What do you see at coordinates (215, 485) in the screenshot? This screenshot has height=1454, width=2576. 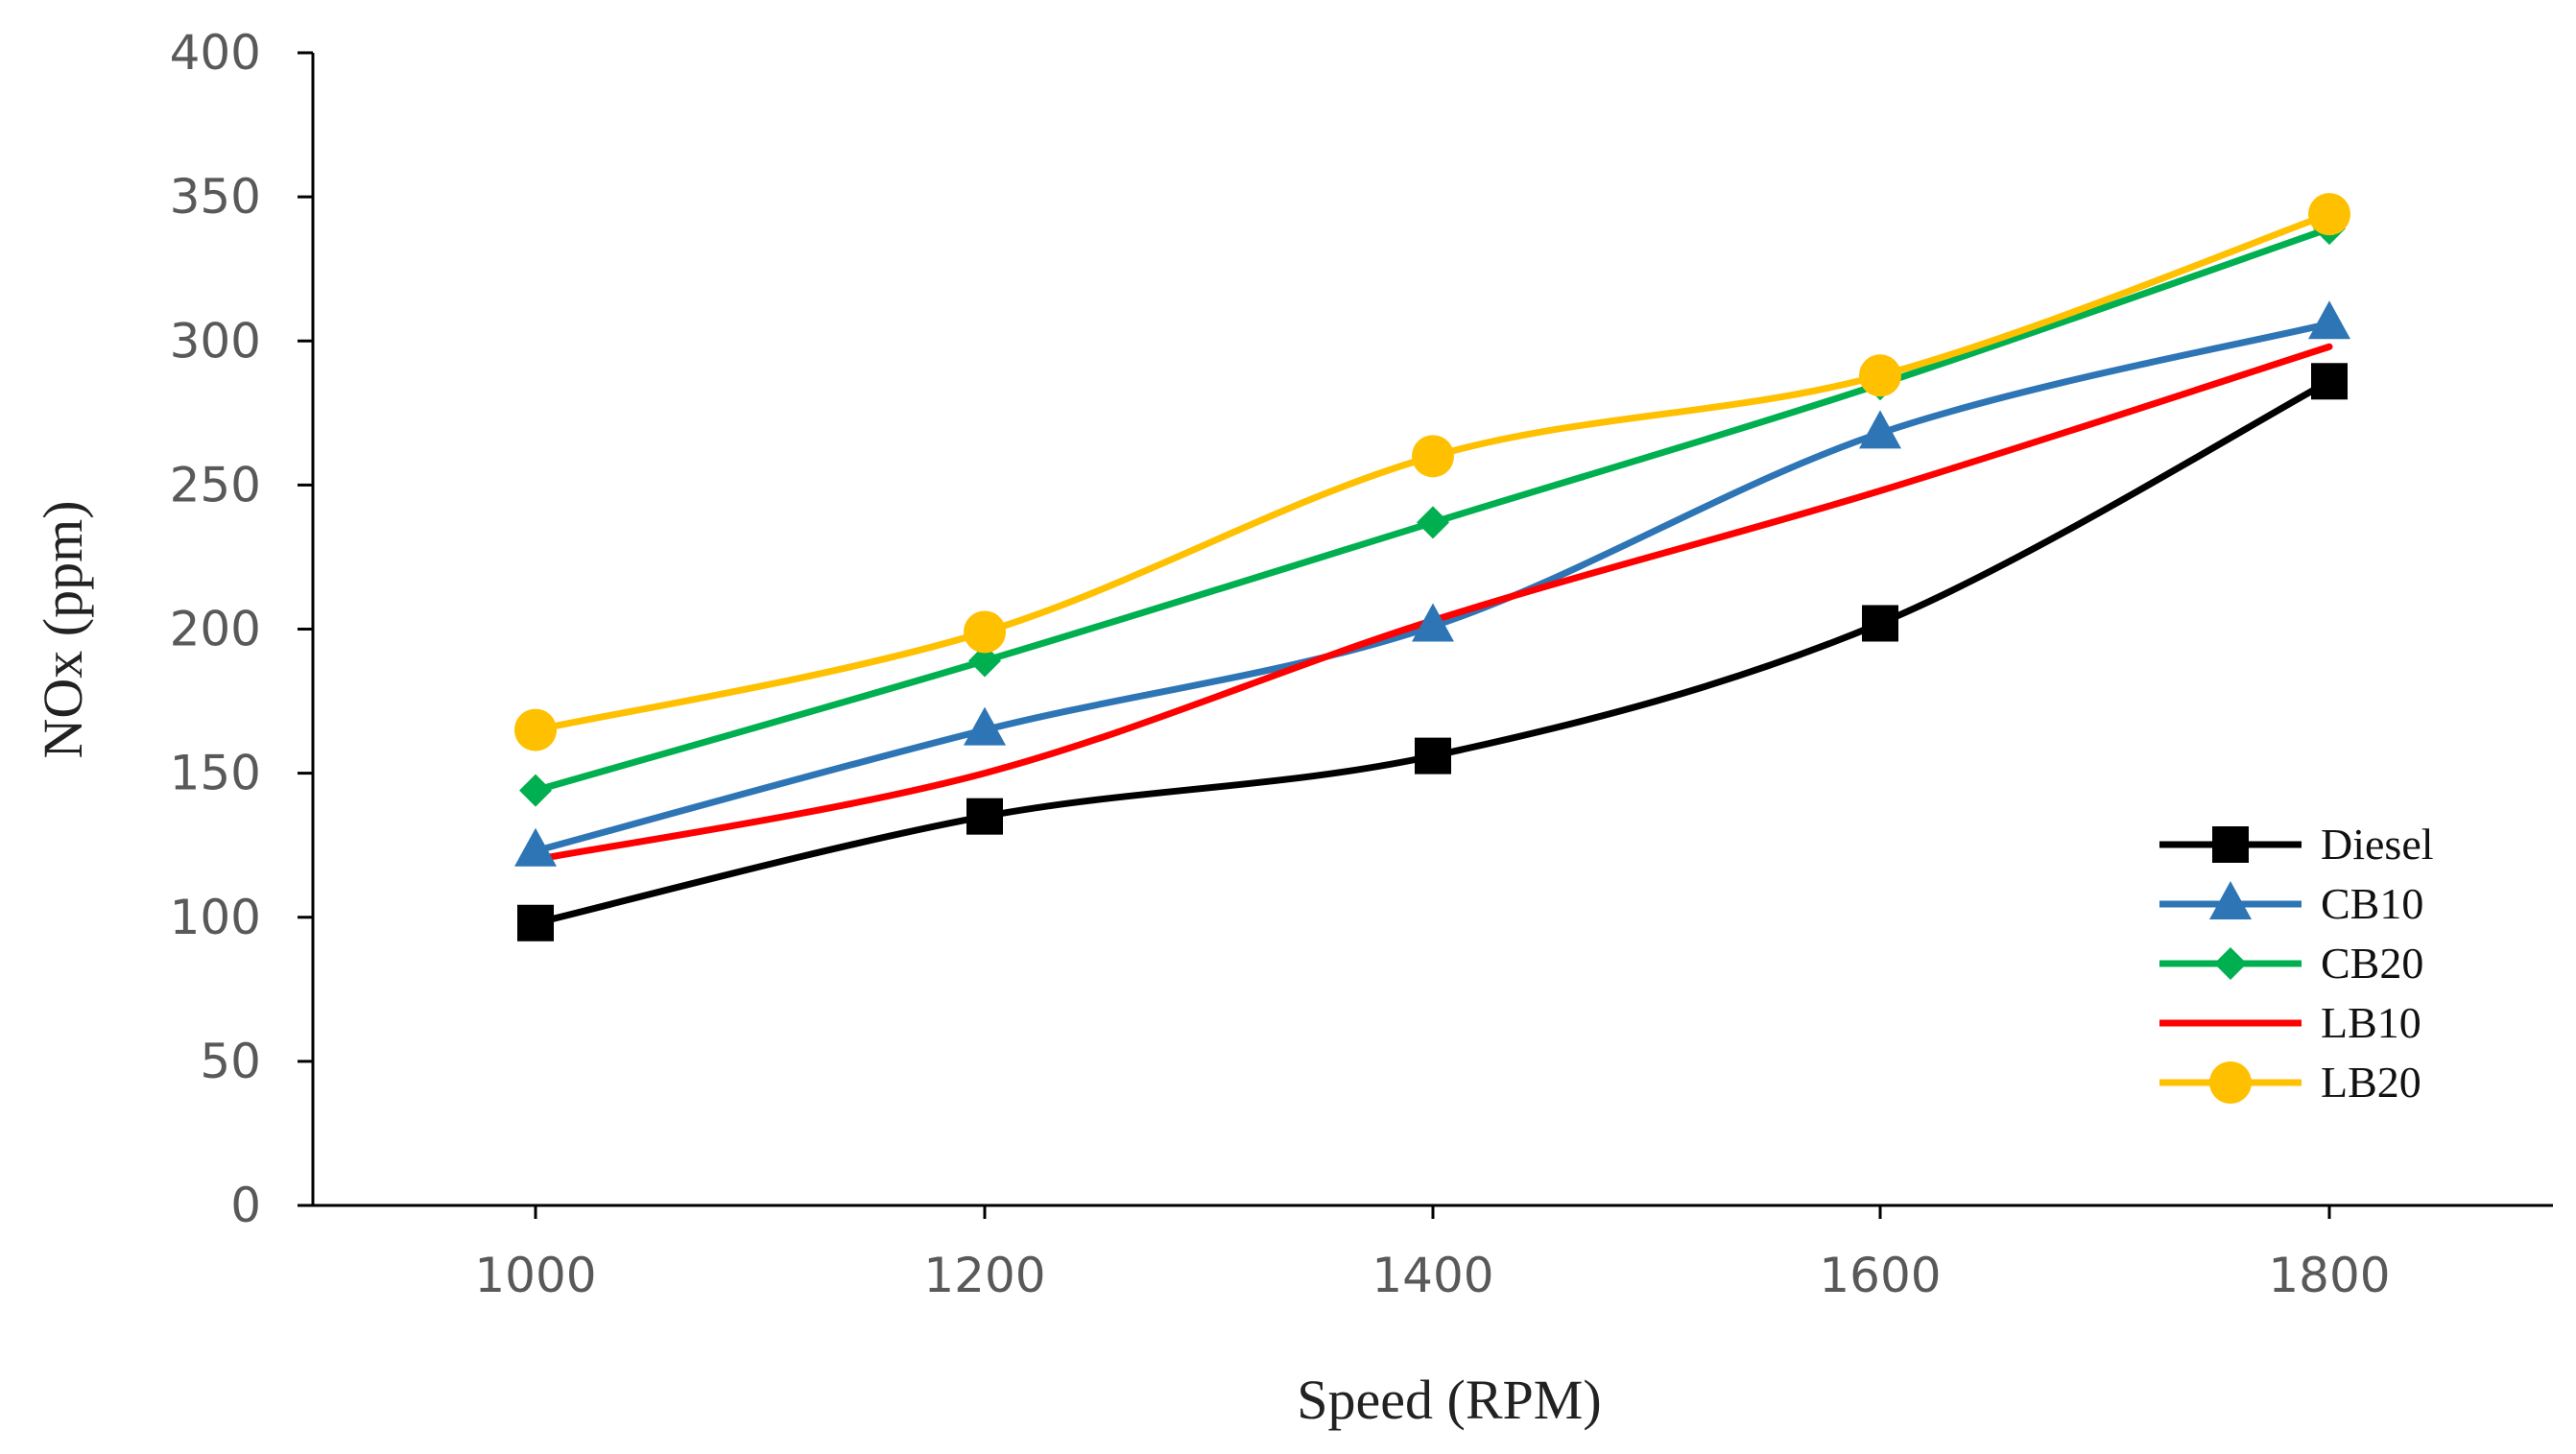 I see `y-tick-label: 250` at bounding box center [215, 485].